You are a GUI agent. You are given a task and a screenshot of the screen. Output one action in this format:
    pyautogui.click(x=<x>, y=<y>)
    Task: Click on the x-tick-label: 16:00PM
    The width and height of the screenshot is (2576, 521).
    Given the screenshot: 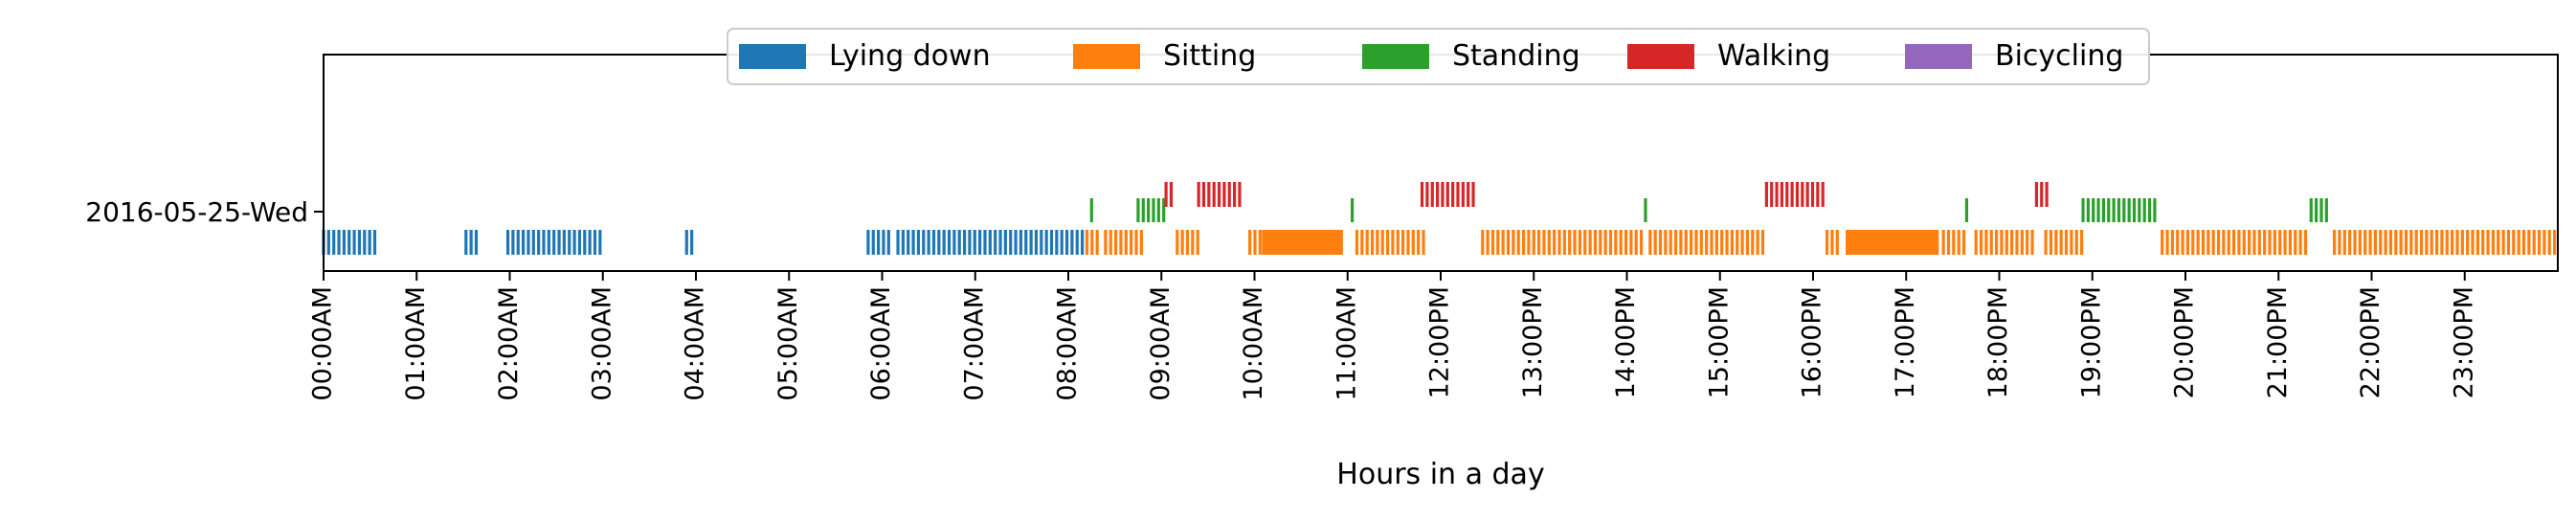 What is the action you would take?
    pyautogui.click(x=1813, y=342)
    